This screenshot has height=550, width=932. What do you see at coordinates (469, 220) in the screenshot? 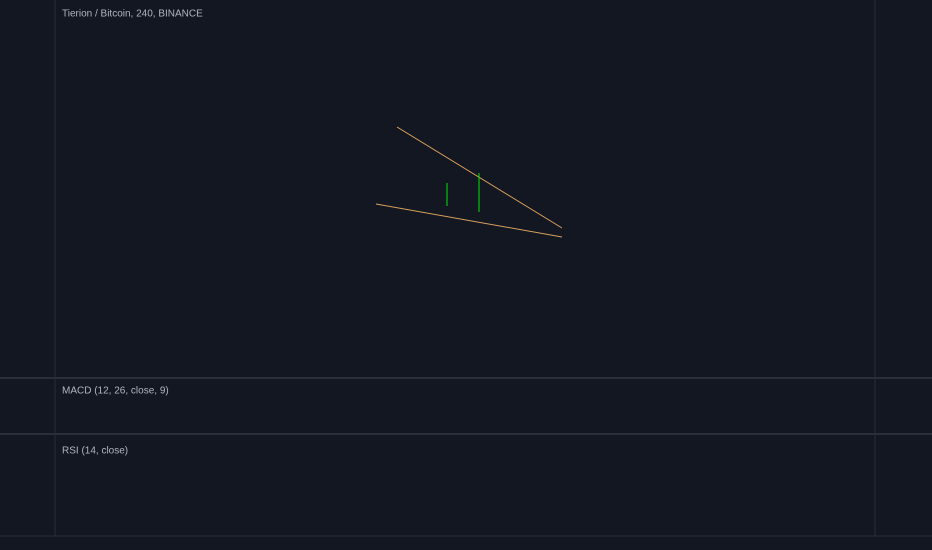
I see `wedge-lower-line` at bounding box center [469, 220].